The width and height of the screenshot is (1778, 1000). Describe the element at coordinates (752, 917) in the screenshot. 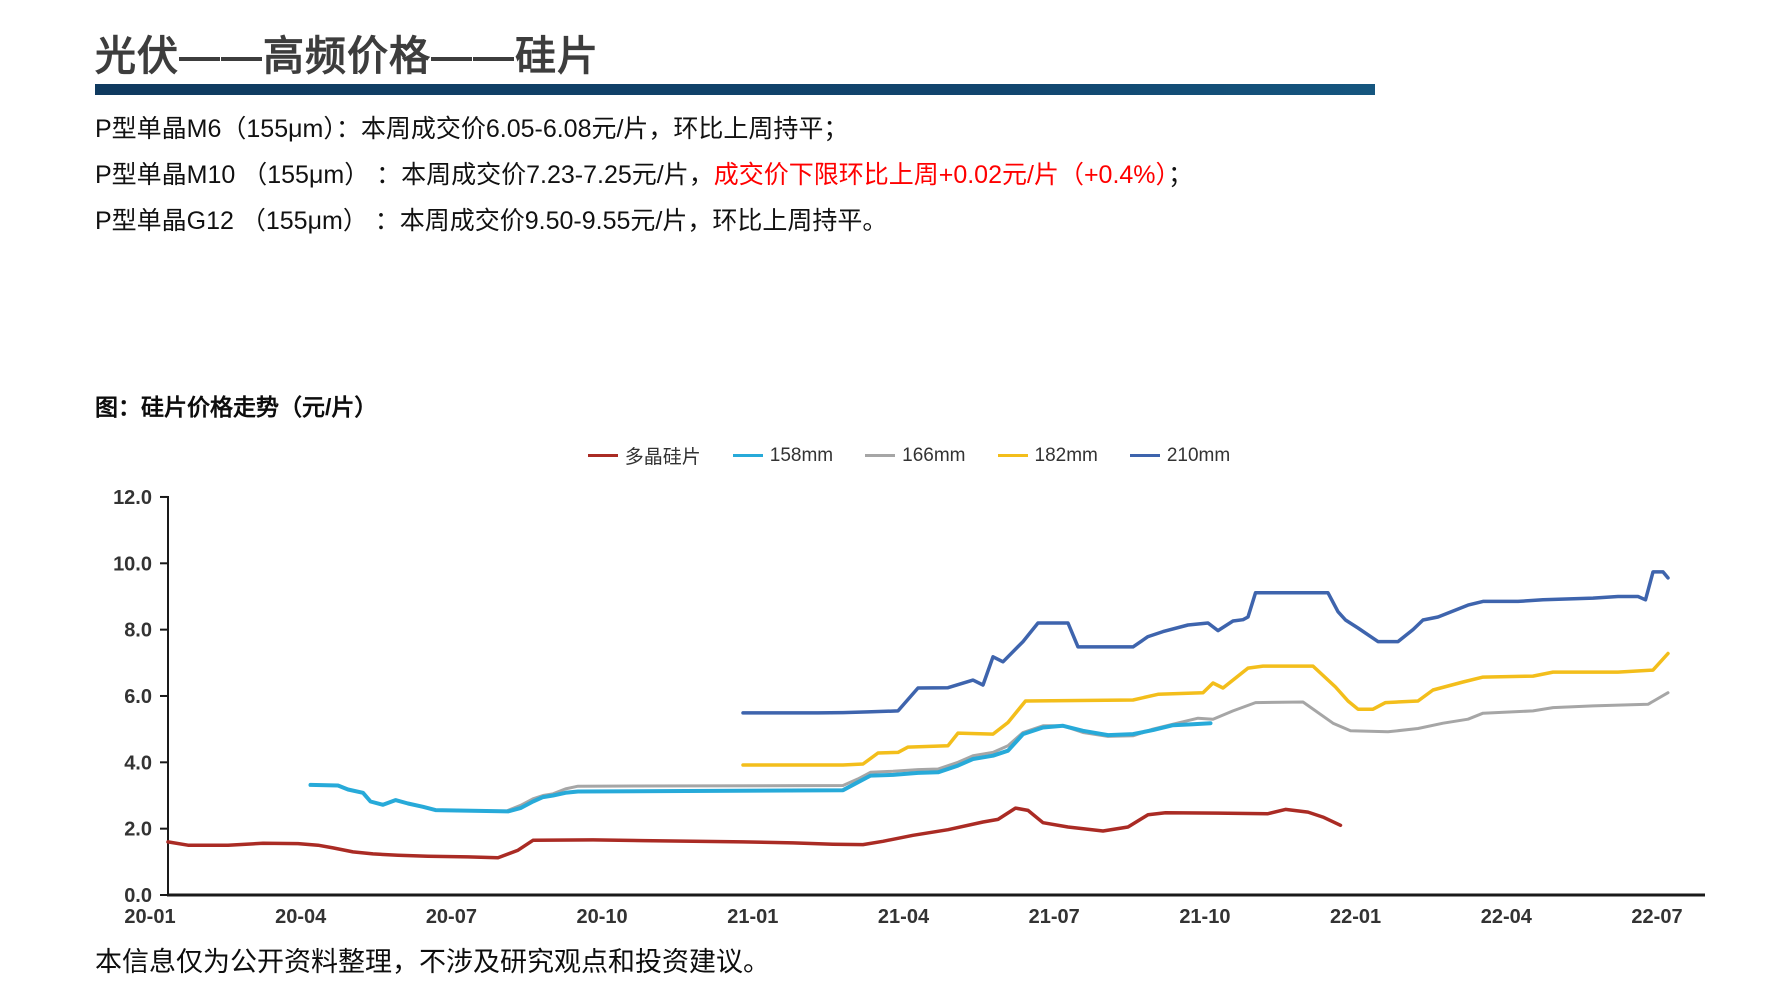

I see `x-tick-label: 21-01` at that location.